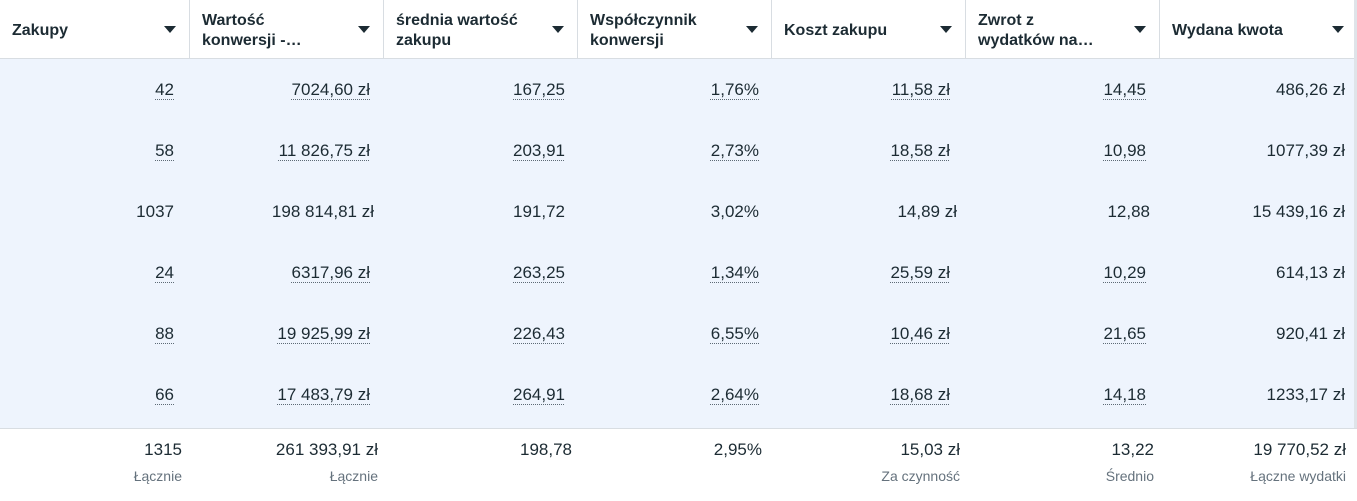  What do you see at coordinates (675, 333) in the screenshot?
I see `cell-conversion-rate: 6,55%` at bounding box center [675, 333].